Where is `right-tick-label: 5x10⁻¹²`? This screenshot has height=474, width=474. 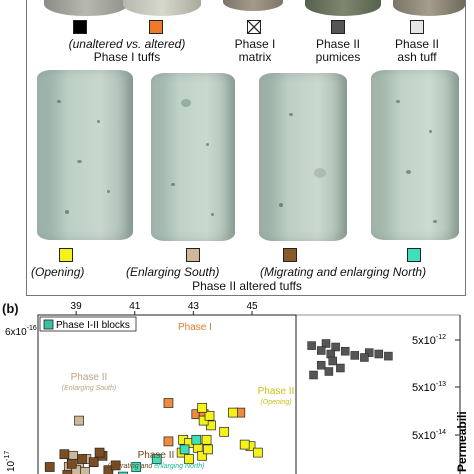 right-tick-label: 5x10⁻¹² is located at coordinates (429, 340).